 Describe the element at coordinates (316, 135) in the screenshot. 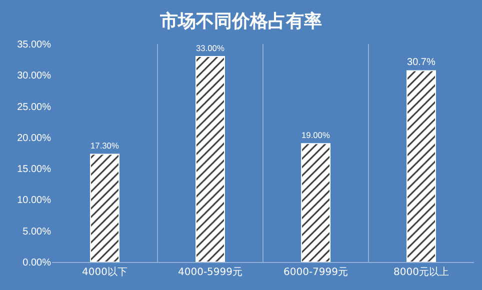

I see `data-label: 19.00%` at that location.